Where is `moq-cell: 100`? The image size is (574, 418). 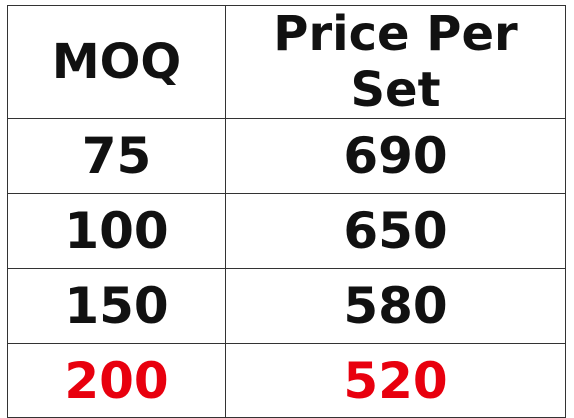 moq-cell: 100 is located at coordinates (116, 231).